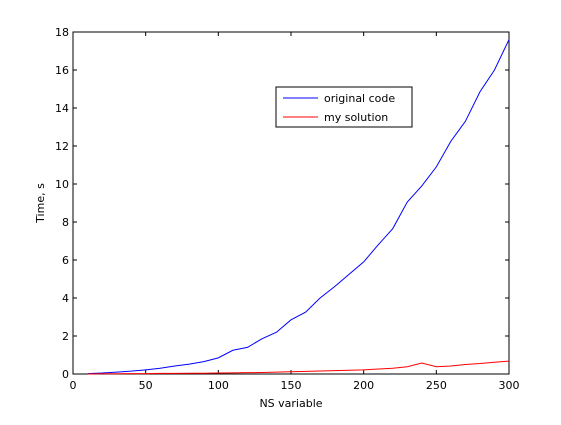 This screenshot has height=425, width=561. Describe the element at coordinates (62, 32) in the screenshot. I see `y-tick-label: 18` at that location.